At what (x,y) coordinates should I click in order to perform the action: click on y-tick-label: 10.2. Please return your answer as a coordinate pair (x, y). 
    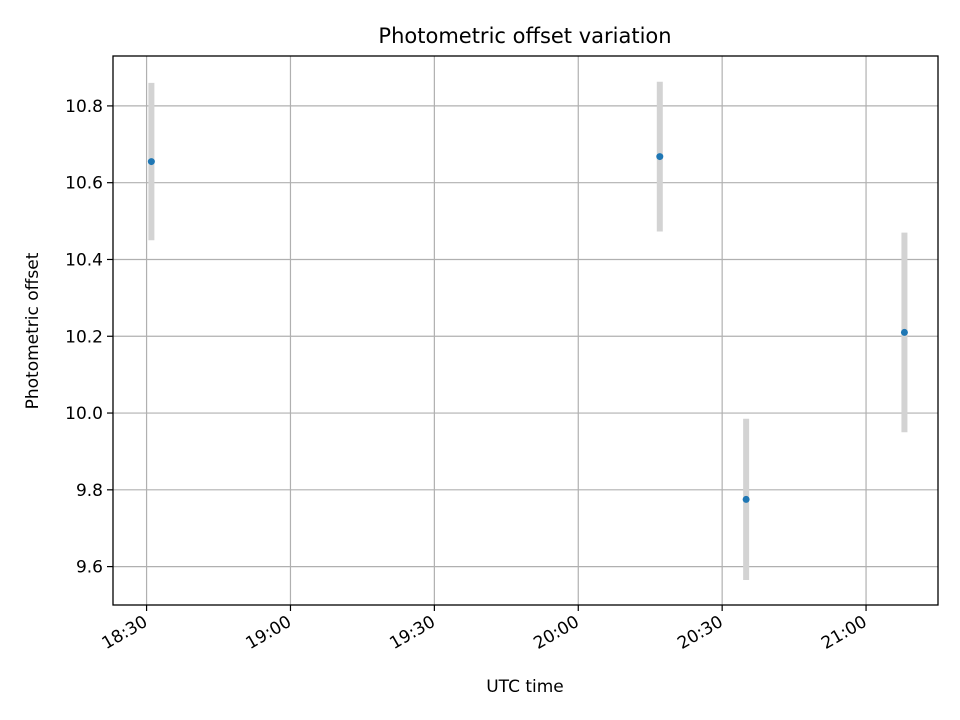
    Looking at the image, I should click on (84, 337).